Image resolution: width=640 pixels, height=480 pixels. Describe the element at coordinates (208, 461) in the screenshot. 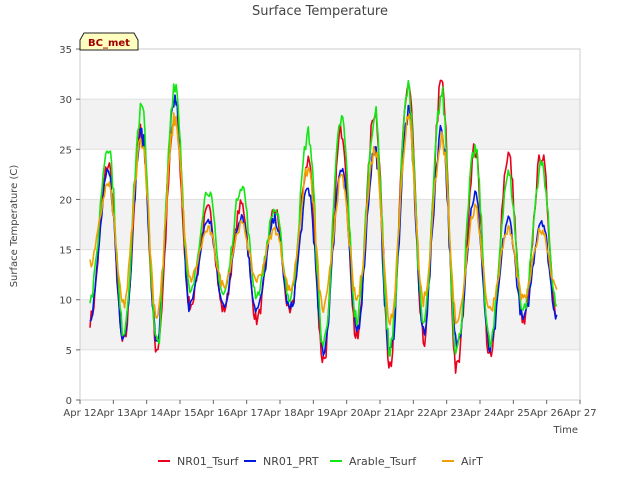

I see `legend-label-nr01-tsurf: NR01_Tsurf` at that location.